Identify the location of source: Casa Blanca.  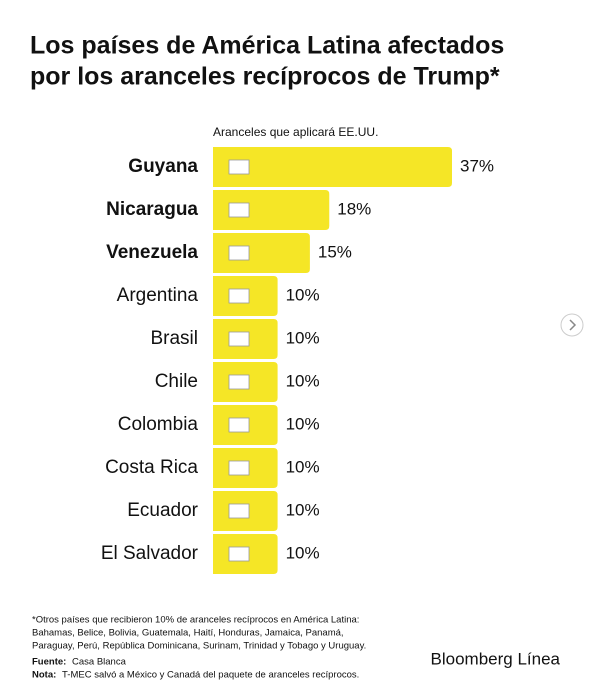
(99, 662).